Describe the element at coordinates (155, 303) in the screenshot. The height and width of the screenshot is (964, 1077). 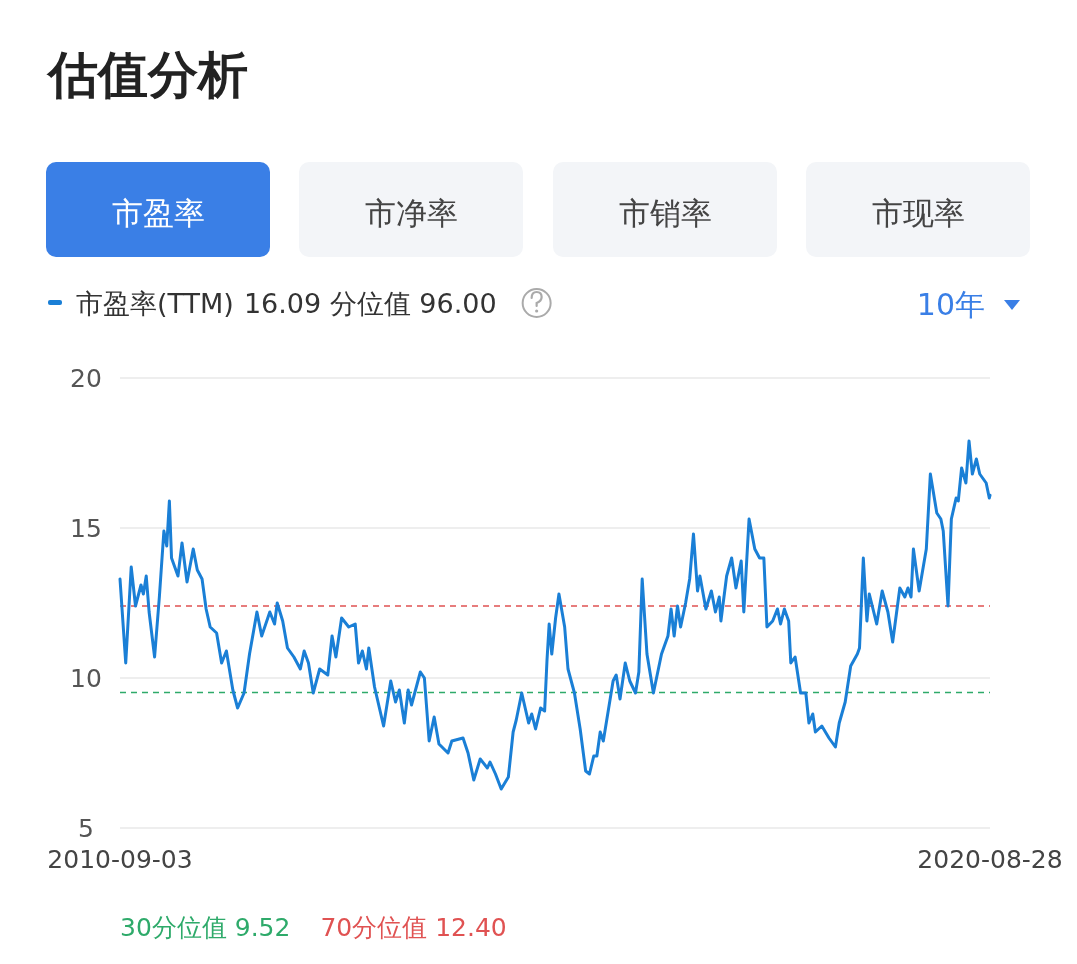
I see `legend-label: 市盈率(TTM)` at that location.